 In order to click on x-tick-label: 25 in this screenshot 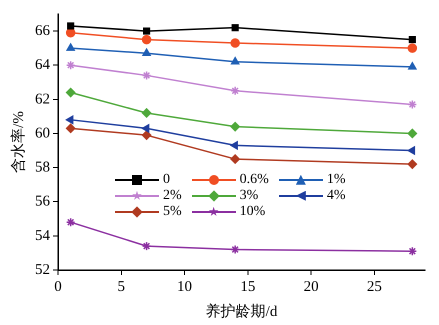, I will do `click(374, 286)`.